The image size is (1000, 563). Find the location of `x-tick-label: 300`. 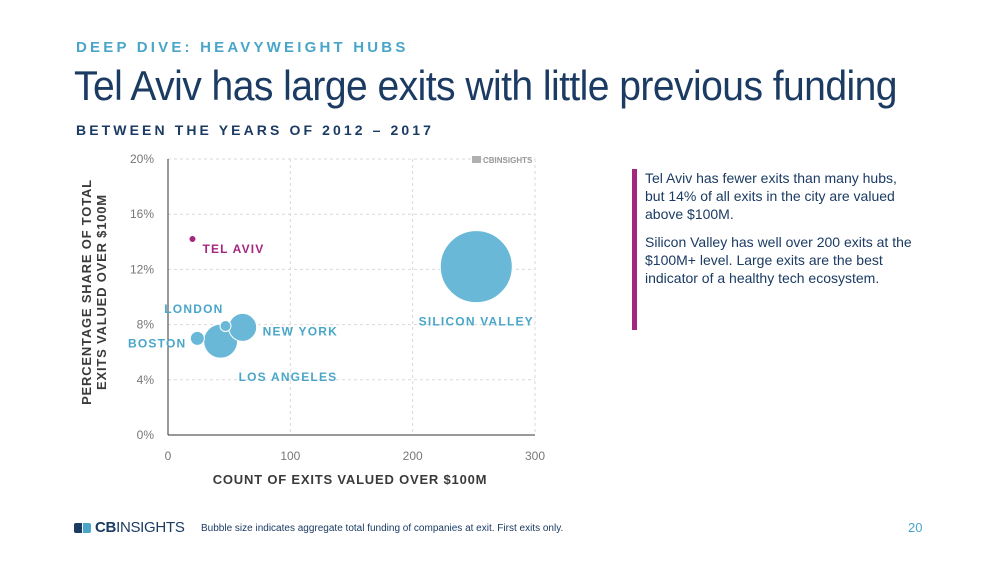

x-tick-label: 300 is located at coordinates (535, 456).